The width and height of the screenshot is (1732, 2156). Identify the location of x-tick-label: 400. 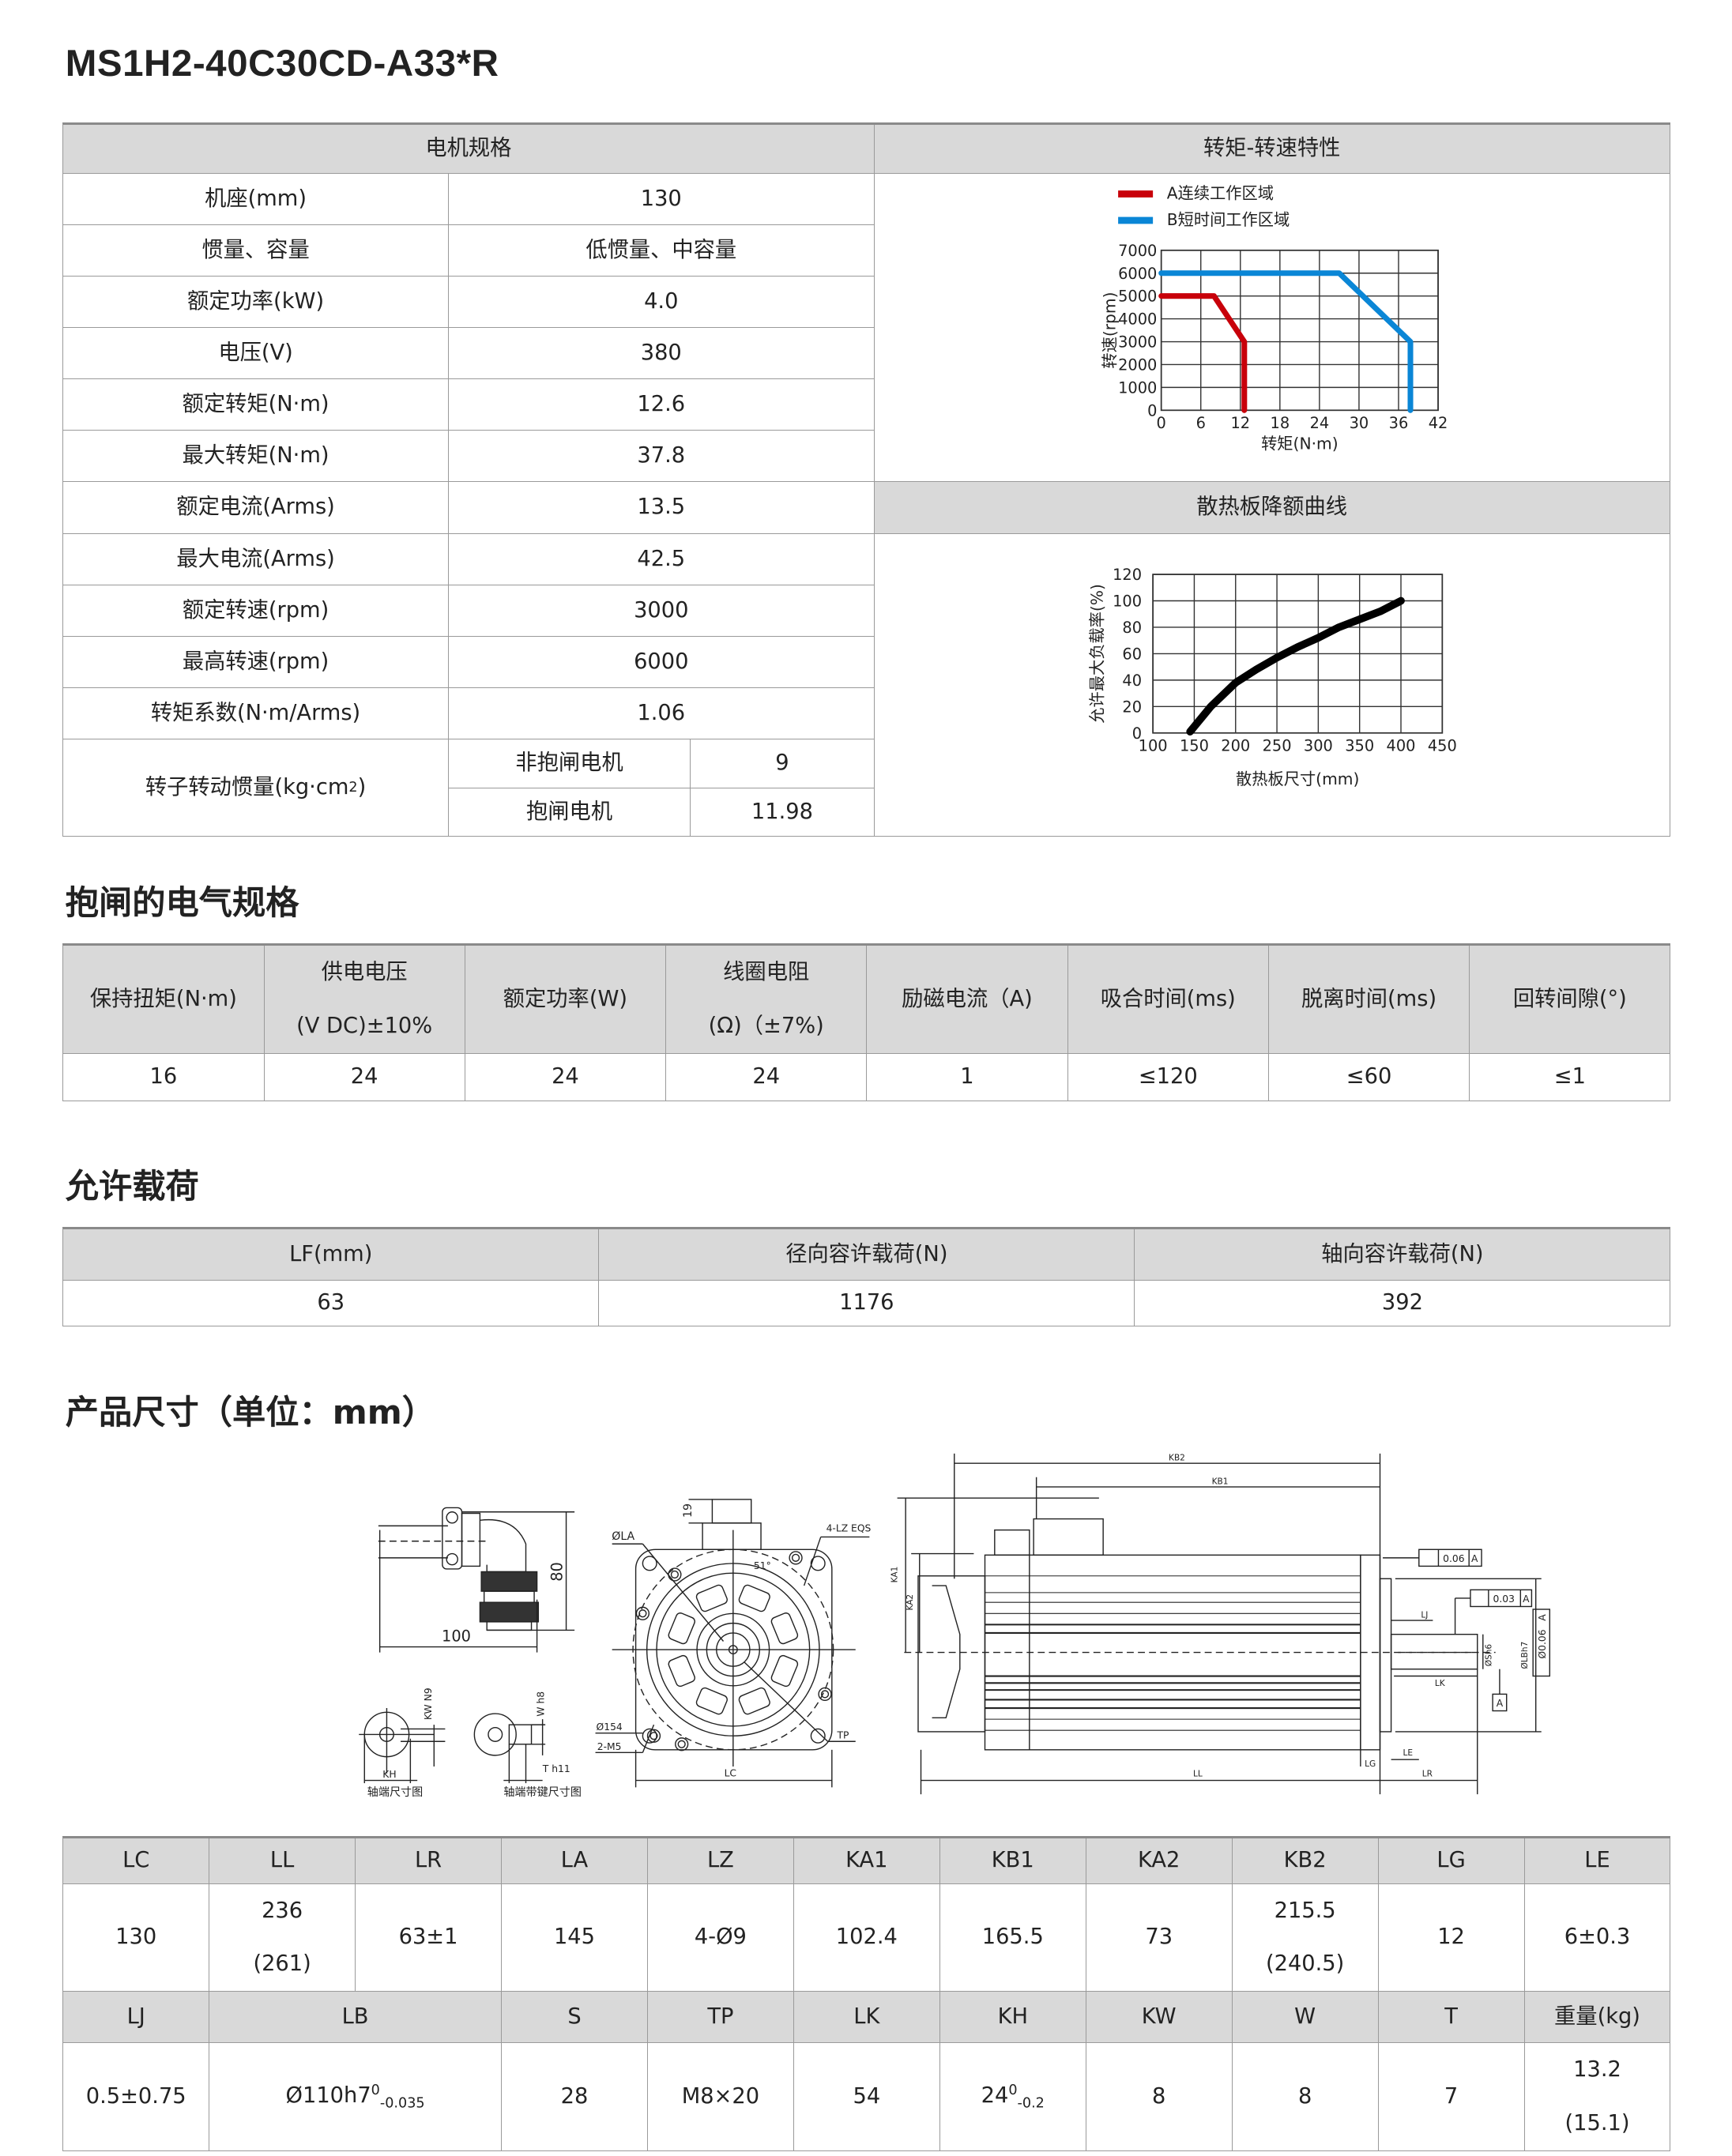
(1400, 745).